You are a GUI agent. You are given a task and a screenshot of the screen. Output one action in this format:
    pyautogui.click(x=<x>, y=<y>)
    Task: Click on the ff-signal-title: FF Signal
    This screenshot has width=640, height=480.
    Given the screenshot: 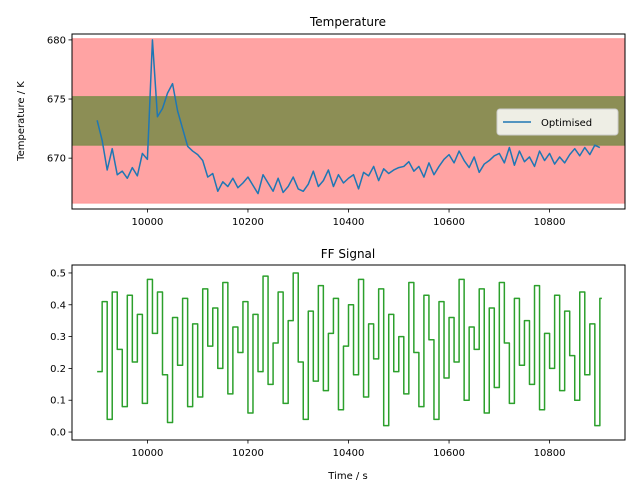 What is the action you would take?
    pyautogui.click(x=348, y=254)
    